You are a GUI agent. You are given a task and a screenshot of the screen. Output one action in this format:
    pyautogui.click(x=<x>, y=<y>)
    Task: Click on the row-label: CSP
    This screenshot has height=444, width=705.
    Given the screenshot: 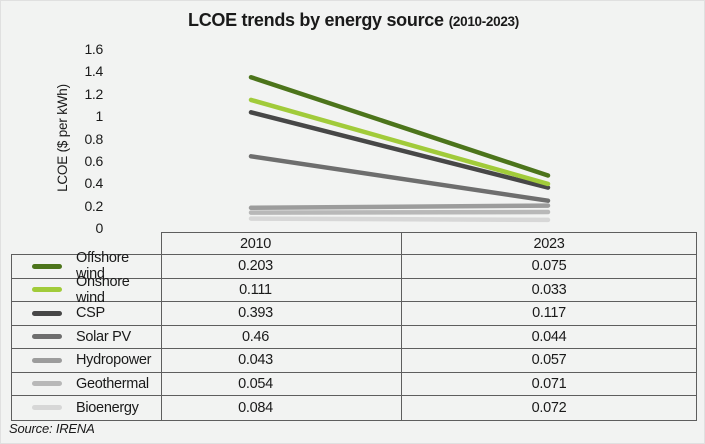 What is the action you would take?
    pyautogui.click(x=90, y=313)
    